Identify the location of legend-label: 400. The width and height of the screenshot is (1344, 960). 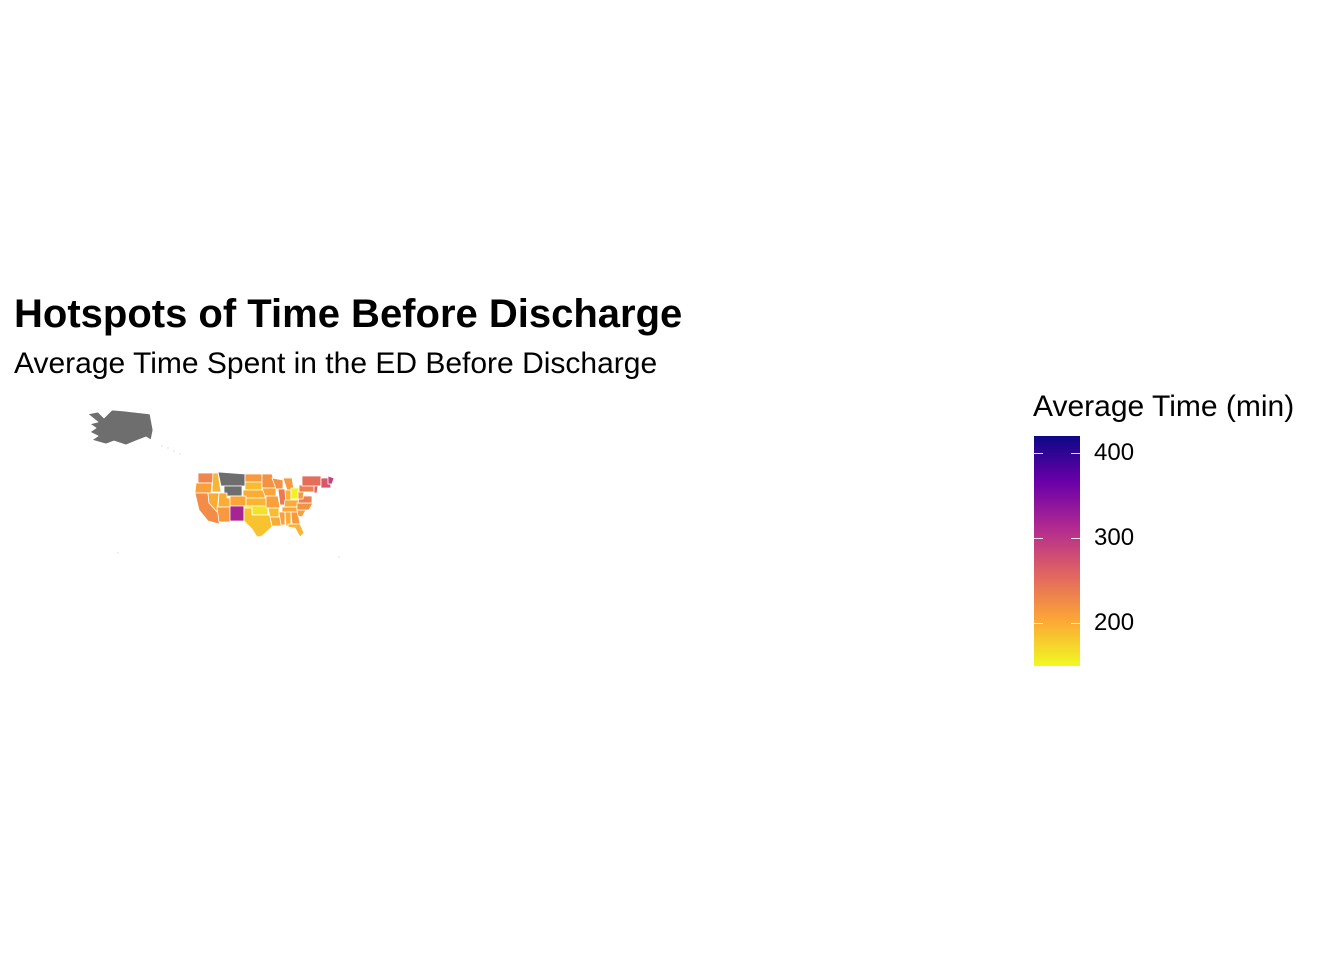
(1114, 453).